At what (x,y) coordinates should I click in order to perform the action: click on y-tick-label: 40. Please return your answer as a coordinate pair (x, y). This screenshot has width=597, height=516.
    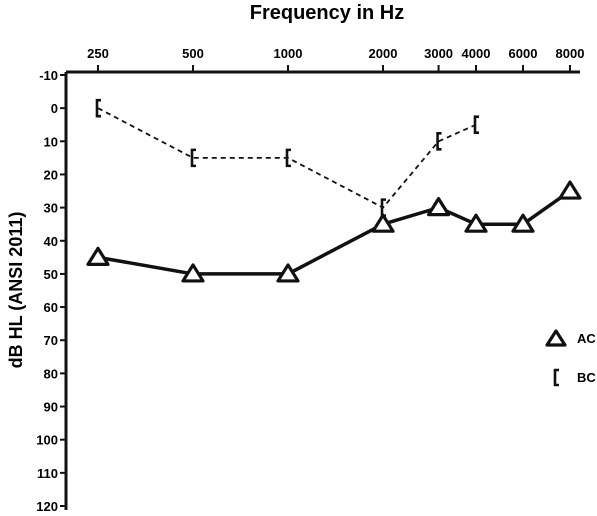
    Looking at the image, I should click on (51, 241).